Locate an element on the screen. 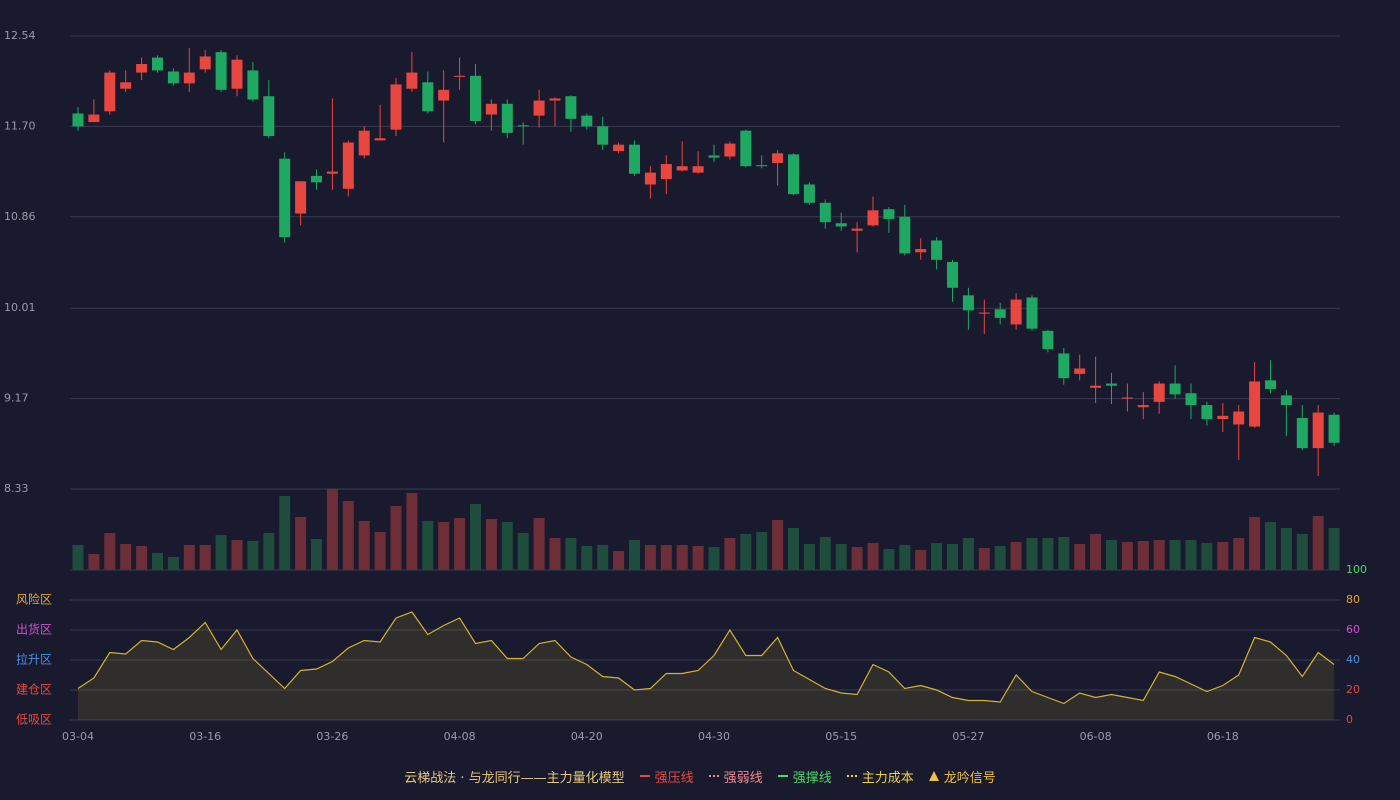 The image size is (1400, 800). y2-tick-label: 60 is located at coordinates (1353, 629).